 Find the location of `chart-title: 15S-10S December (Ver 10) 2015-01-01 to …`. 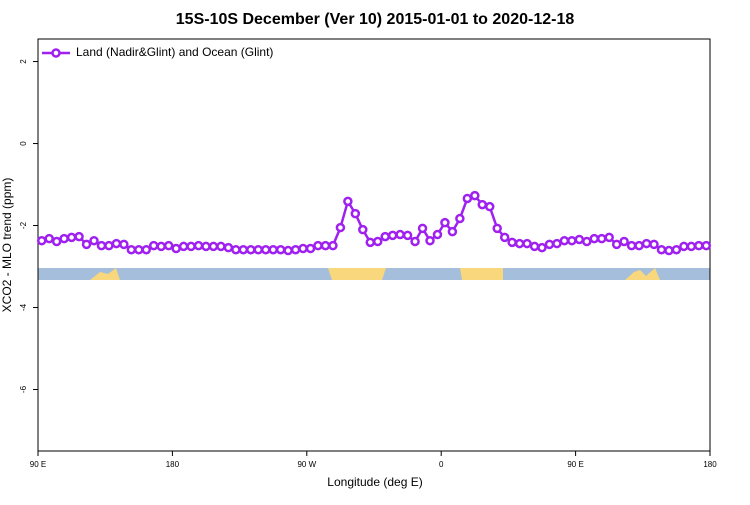

chart-title: 15S-10S December (Ver 10) 2015-01-01 to … is located at coordinates (375, 19).